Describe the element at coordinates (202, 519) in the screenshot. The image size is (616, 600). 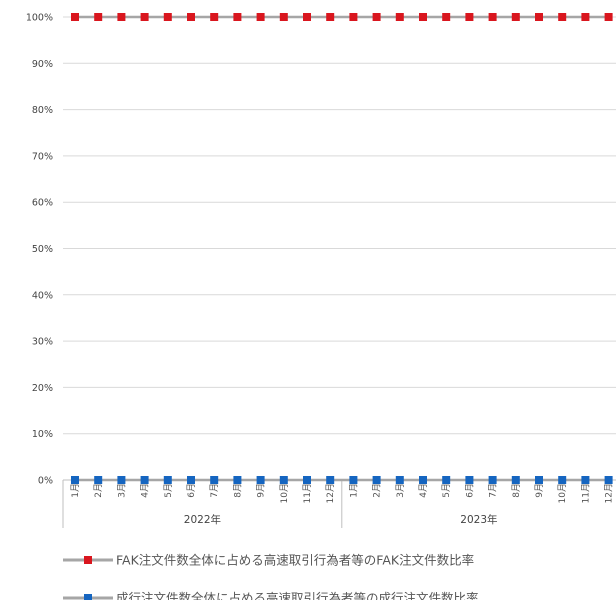
I see `x-group-label: 2022年` at that location.